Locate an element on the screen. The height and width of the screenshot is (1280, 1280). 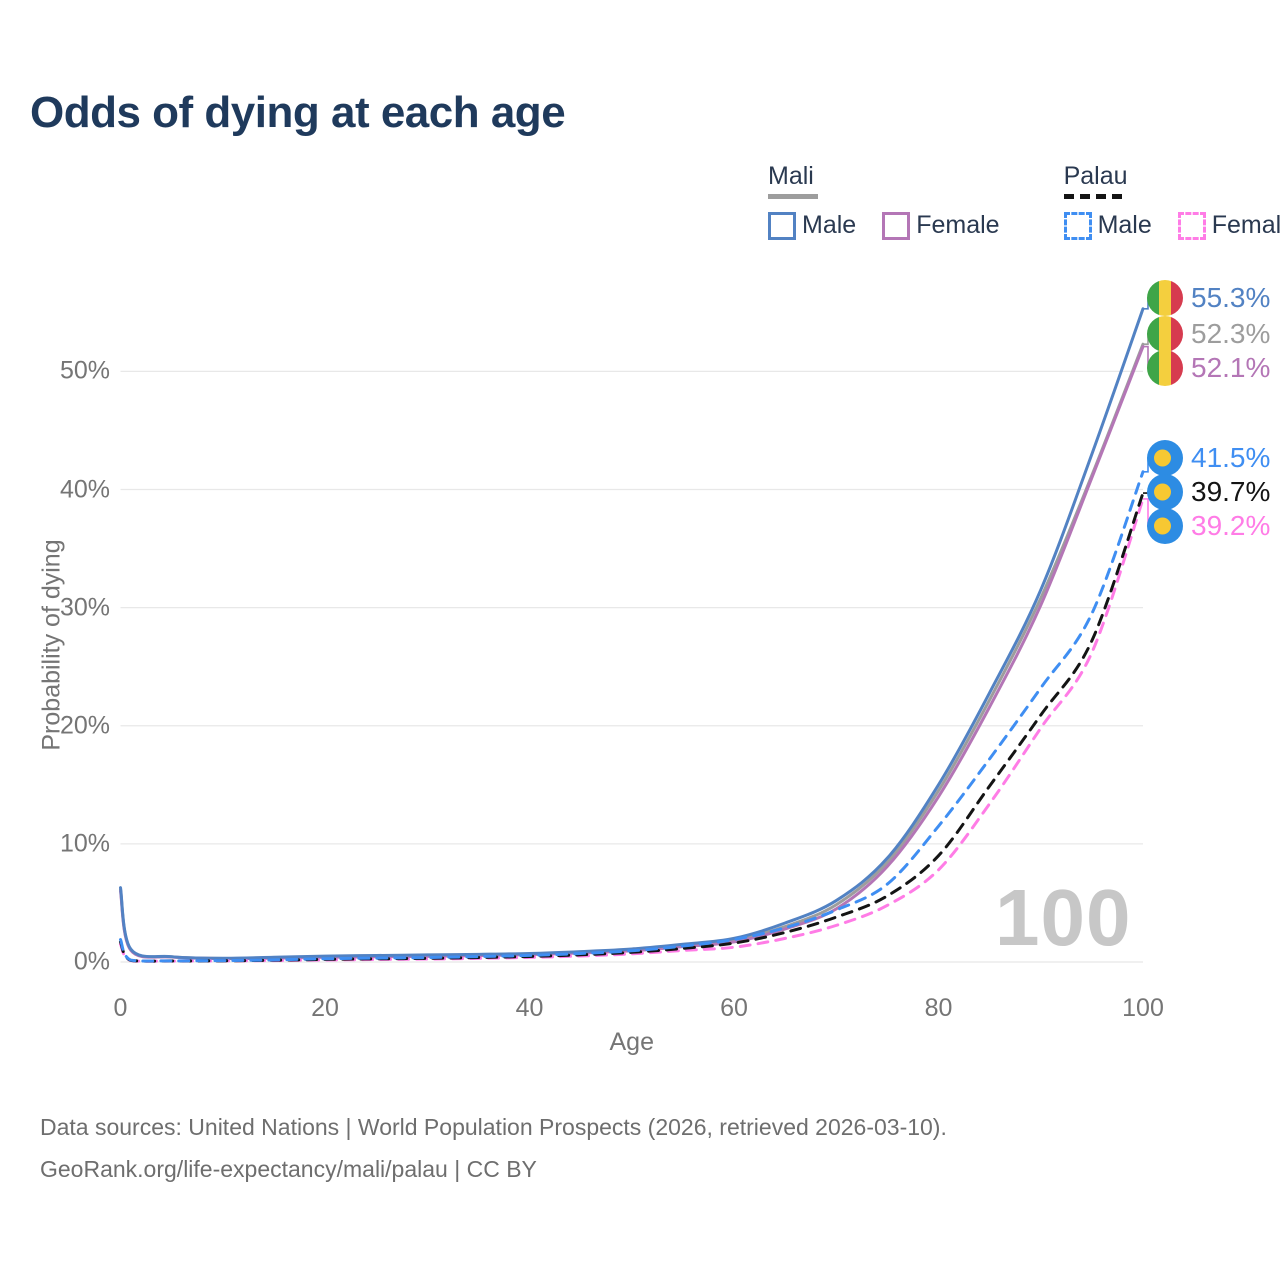
end-label-palau-male: 41.5% is located at coordinates (1209, 458).